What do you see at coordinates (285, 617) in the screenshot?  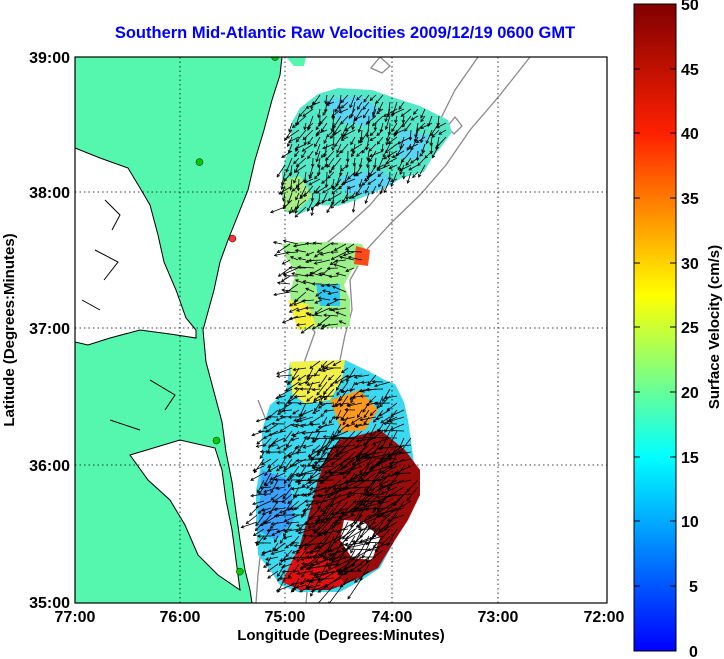 I see `x-tick-label: 75:00` at bounding box center [285, 617].